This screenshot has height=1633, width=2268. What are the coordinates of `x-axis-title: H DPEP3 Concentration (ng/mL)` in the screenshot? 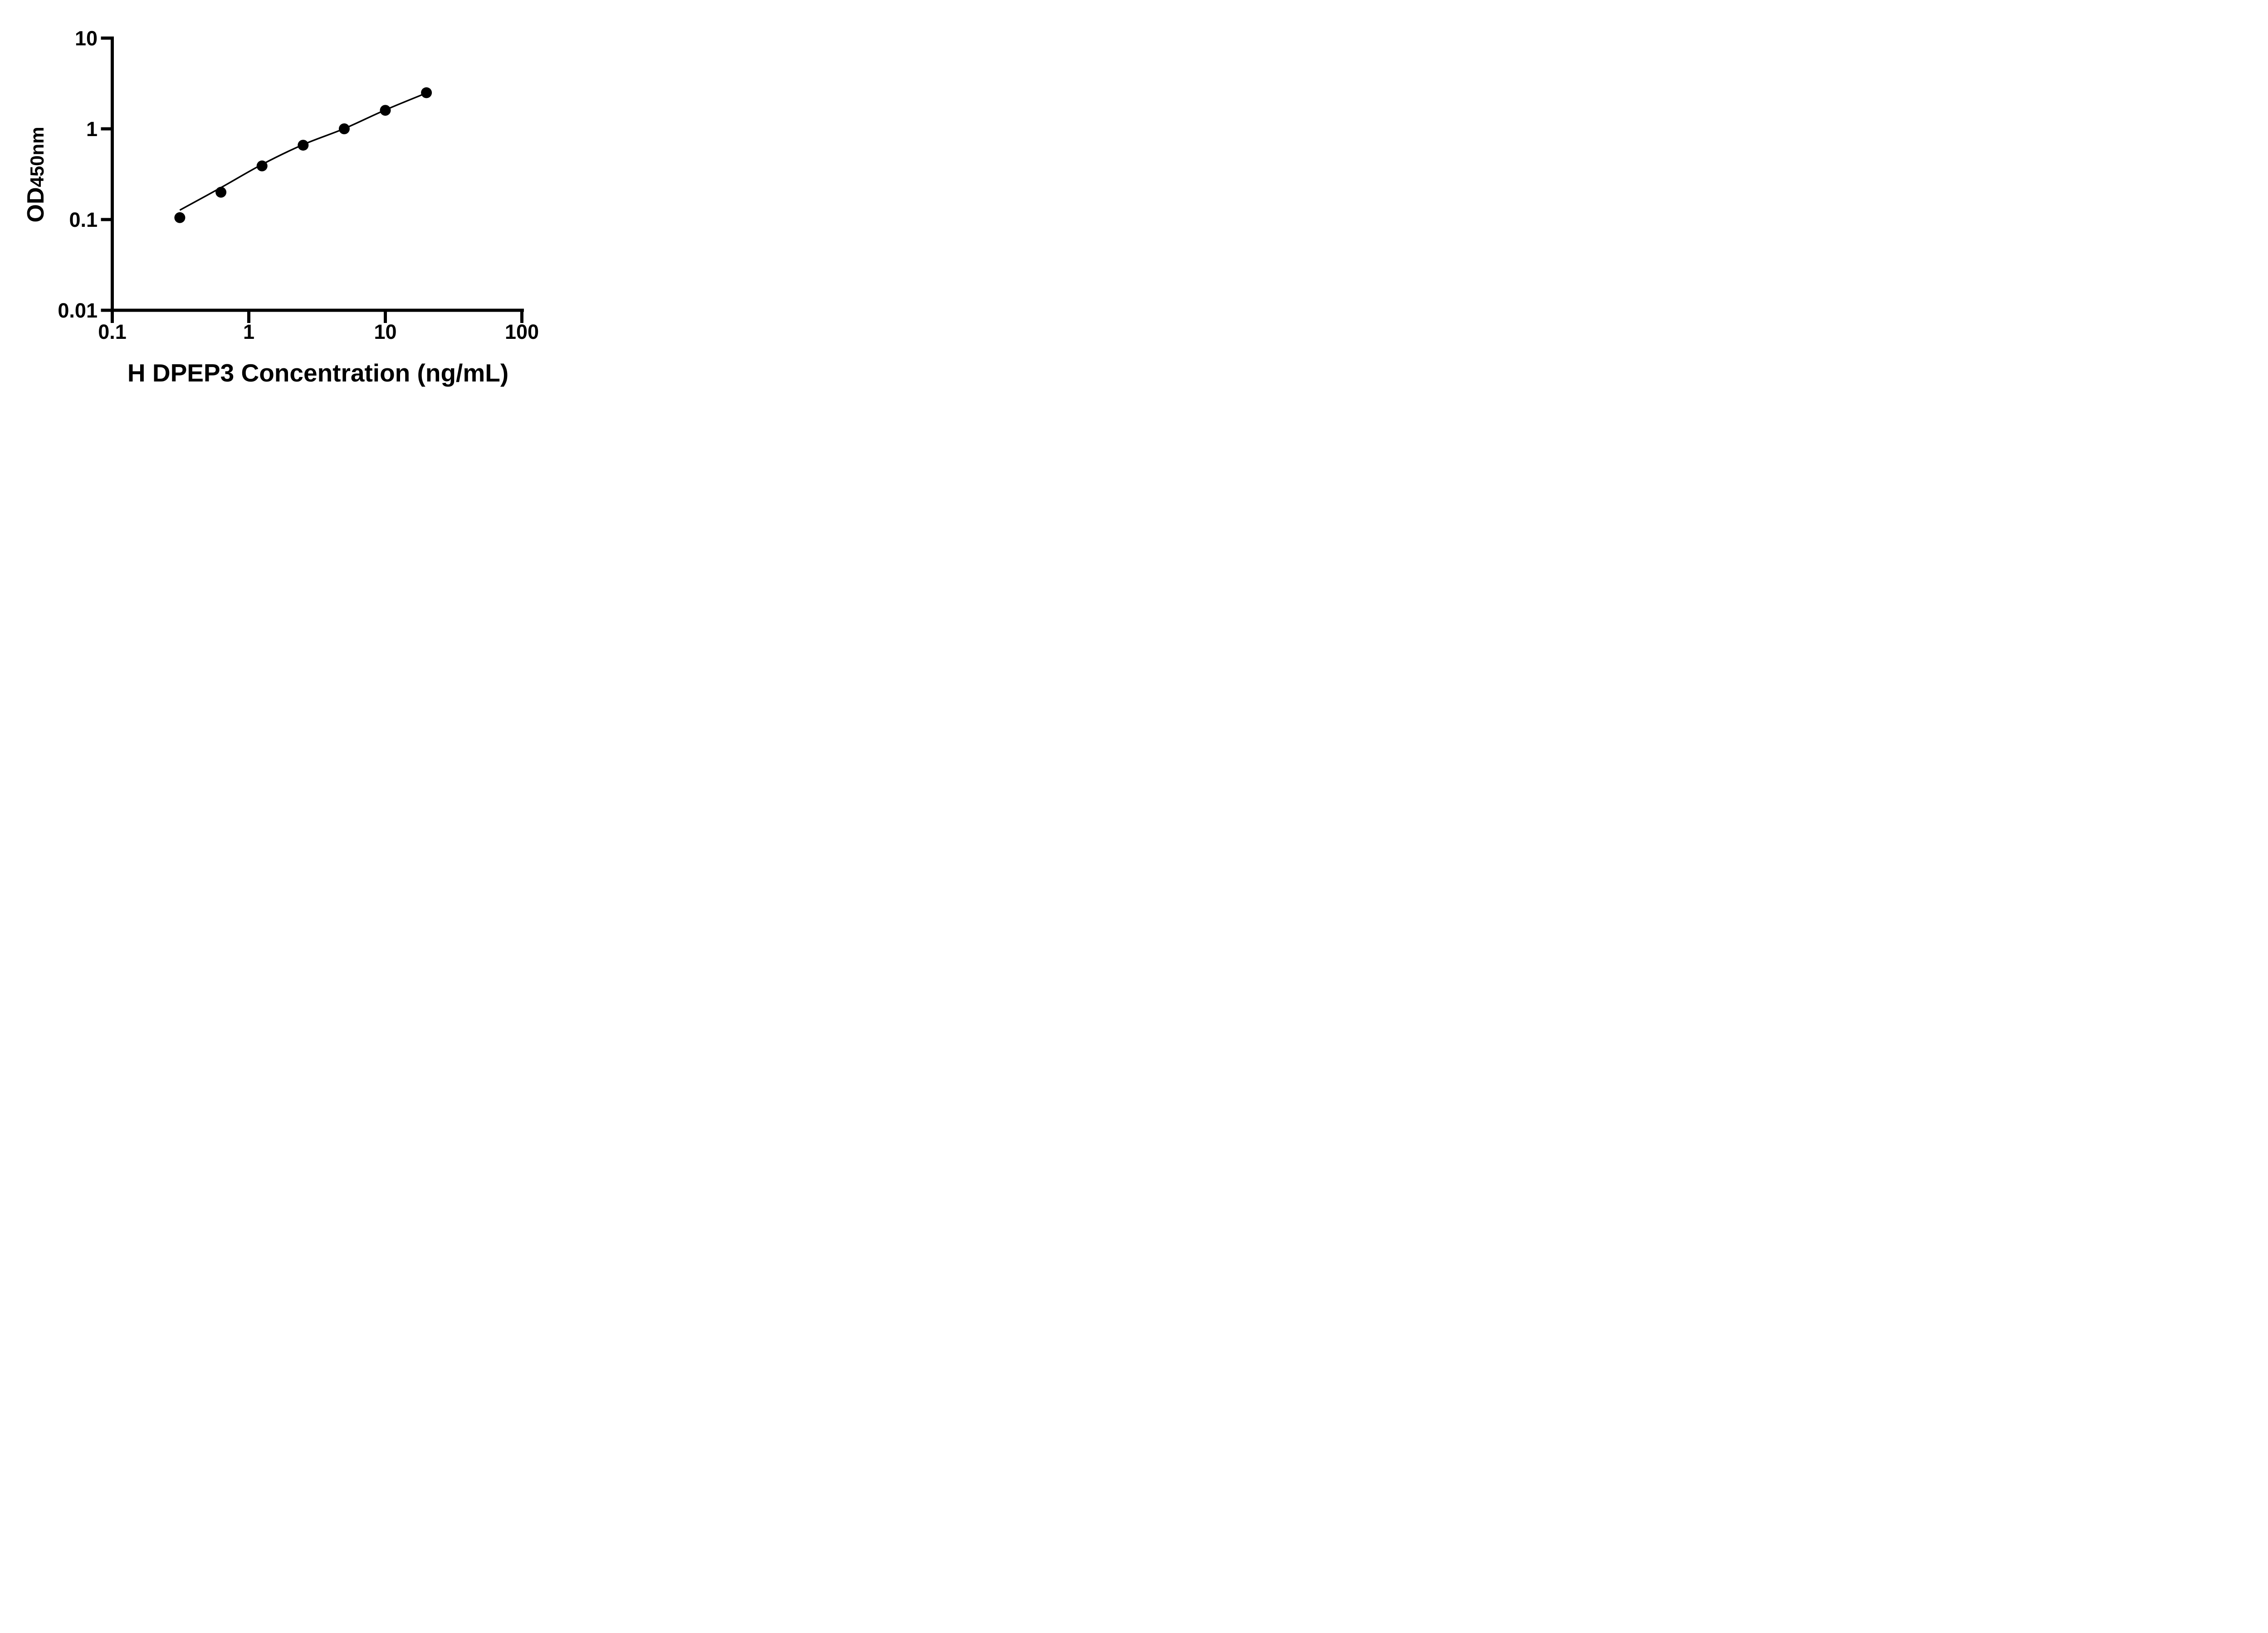 It's located at (318, 373).